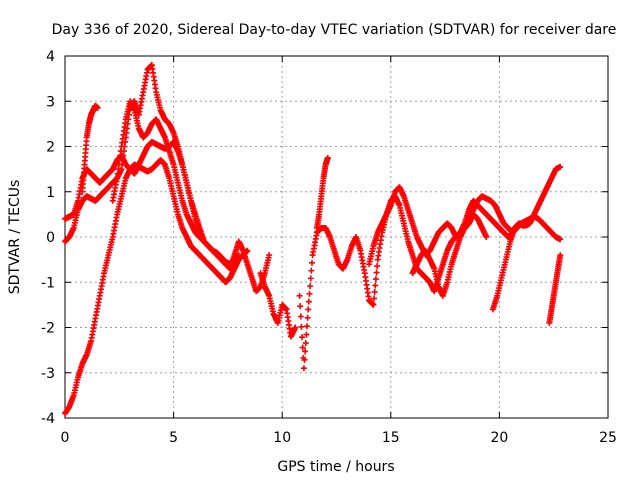 This screenshot has width=640, height=480. Describe the element at coordinates (449, 255) in the screenshot. I see `series-trace-j` at that location.